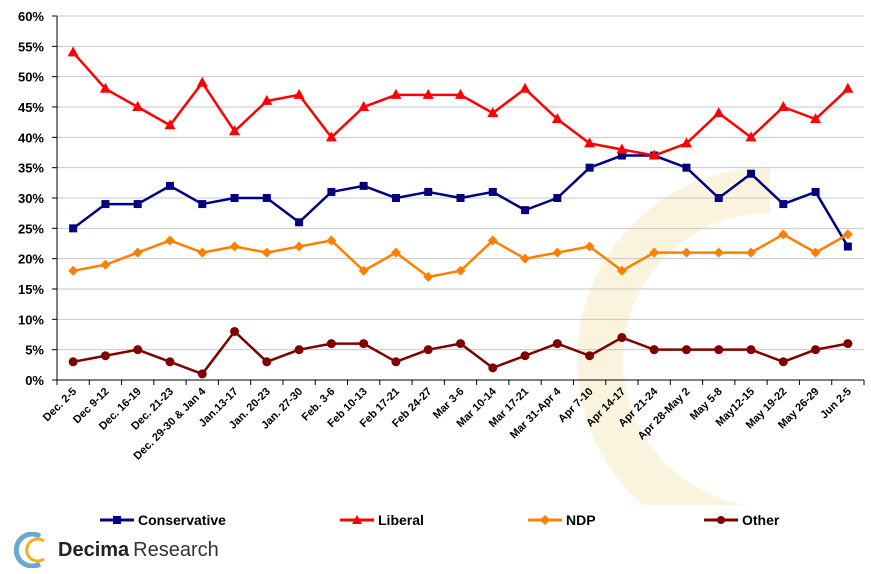 This screenshot has width=871, height=574. What do you see at coordinates (31, 137) in the screenshot?
I see `y-tick-label: 40%` at bounding box center [31, 137].